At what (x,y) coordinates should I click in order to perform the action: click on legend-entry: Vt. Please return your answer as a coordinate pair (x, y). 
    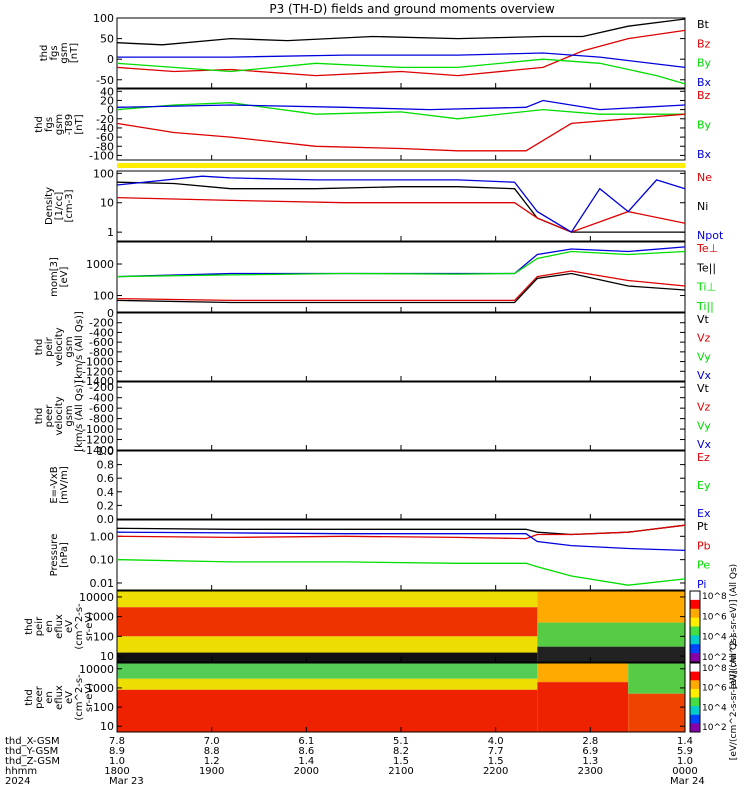
    Looking at the image, I should click on (703, 319).